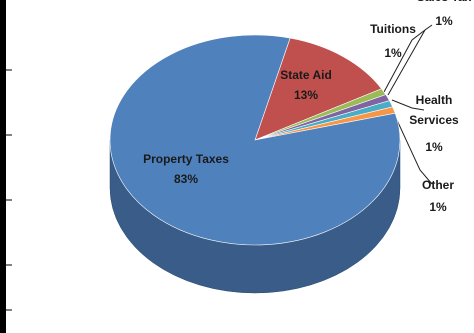 The width and height of the screenshot is (474, 333). What do you see at coordinates (306, 95) in the screenshot?
I see `value-label: 13%` at bounding box center [306, 95].